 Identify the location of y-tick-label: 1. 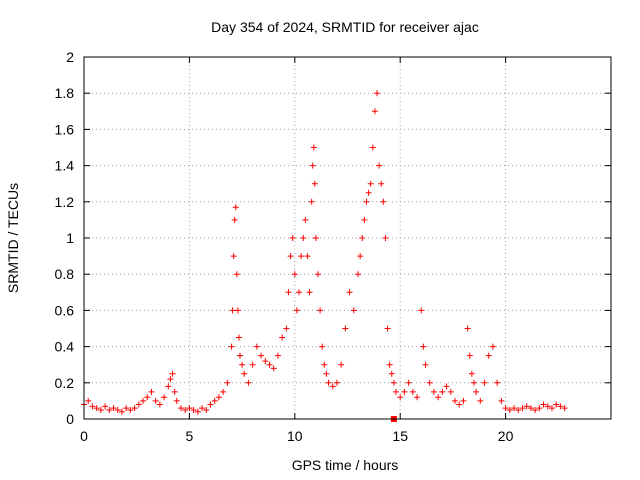
(70, 238).